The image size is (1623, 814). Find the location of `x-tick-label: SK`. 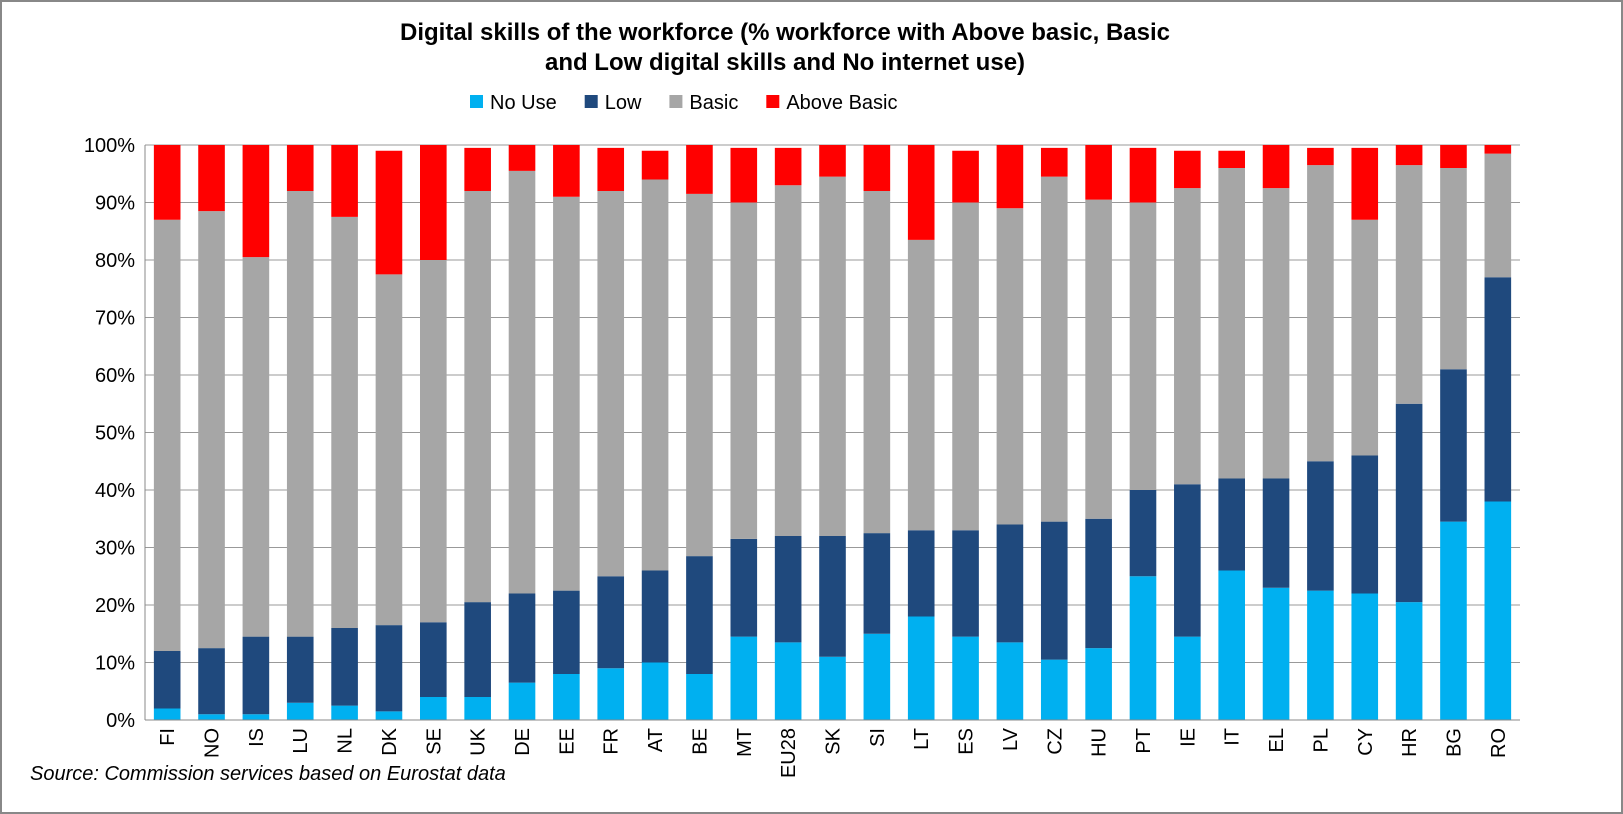

x-tick-label: SK is located at coordinates (834, 740).